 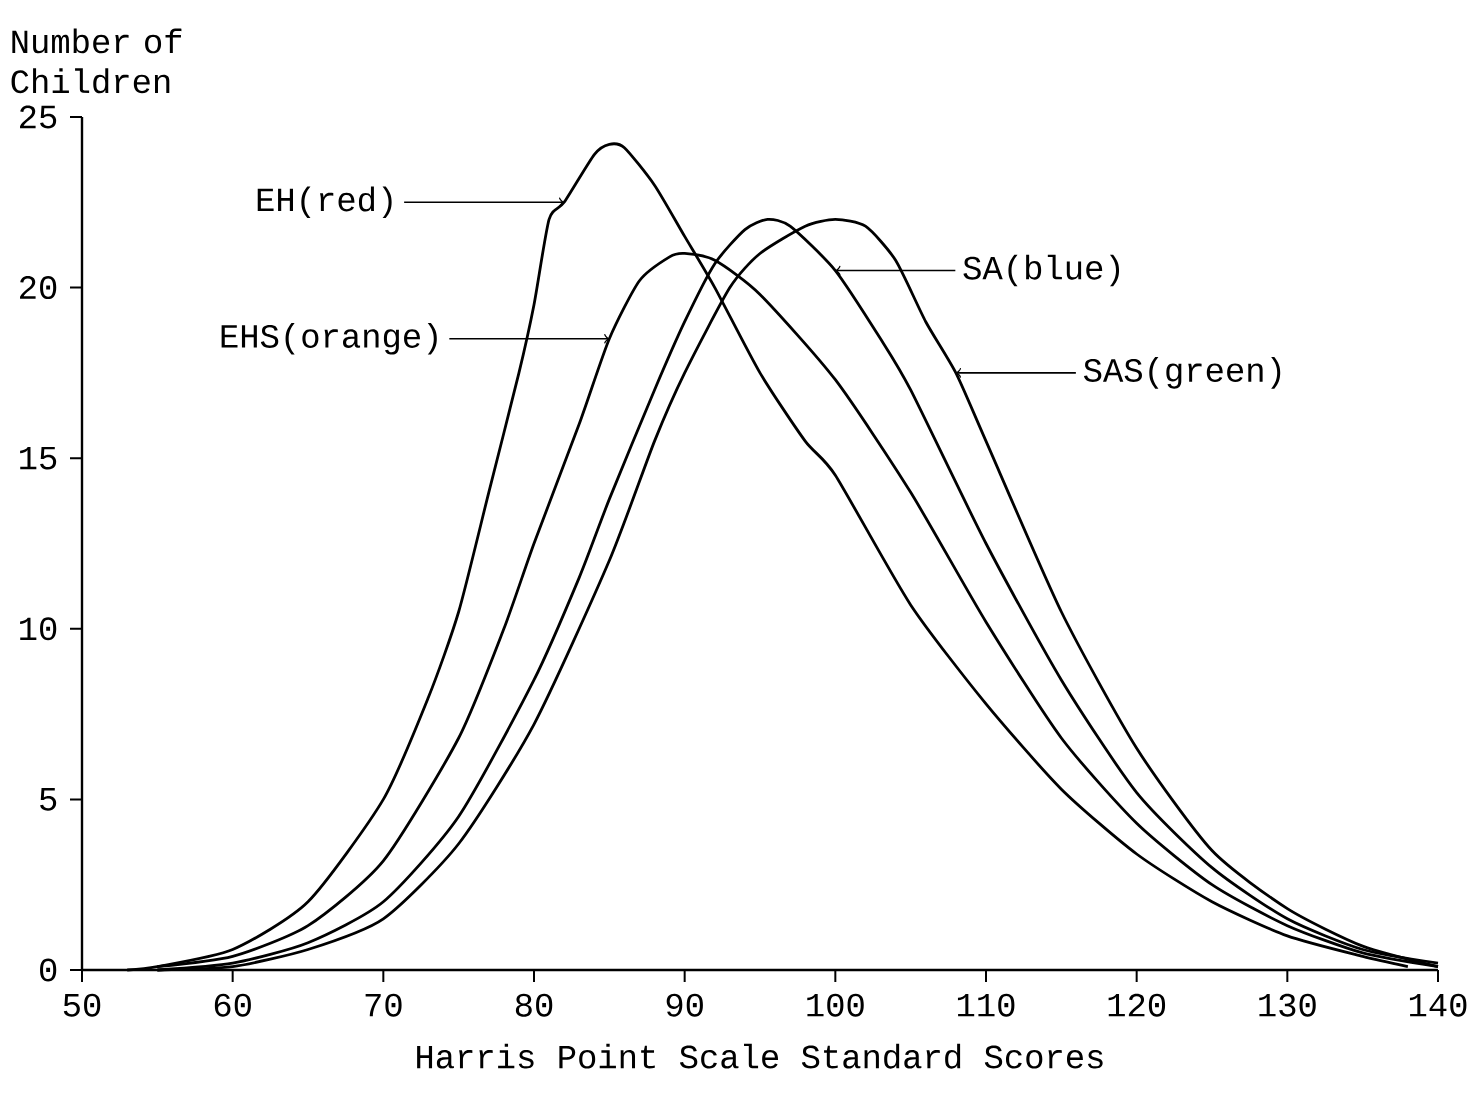 I want to click on y-tick-label: 20, so click(x=38, y=288).